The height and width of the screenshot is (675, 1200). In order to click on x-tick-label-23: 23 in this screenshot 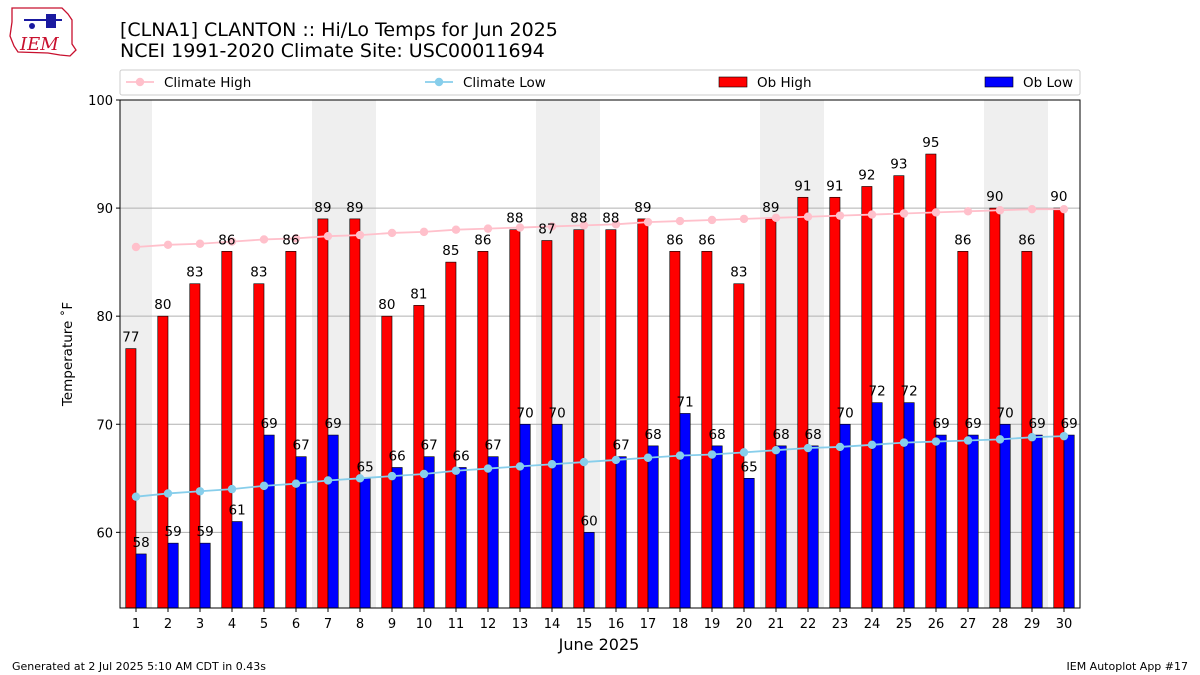, I will do `click(840, 624)`.